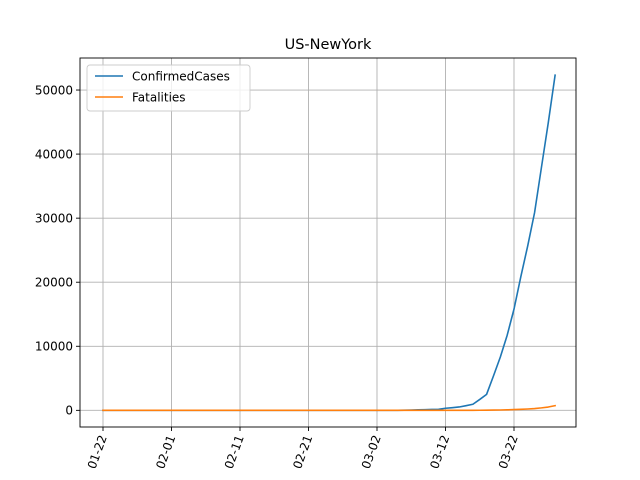  What do you see at coordinates (54, 283) in the screenshot?
I see `y-tick-label: 20000` at bounding box center [54, 283].